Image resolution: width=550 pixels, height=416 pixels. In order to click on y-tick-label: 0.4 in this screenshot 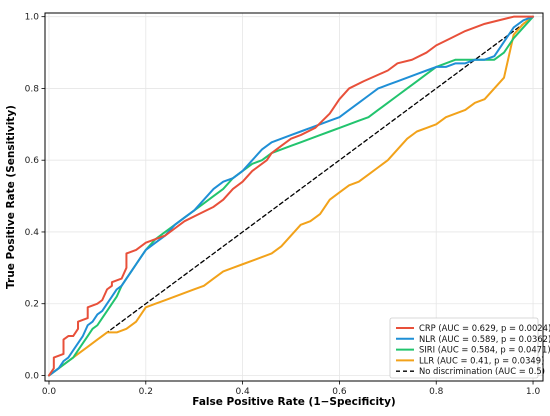, I will do `click(32, 233)`.